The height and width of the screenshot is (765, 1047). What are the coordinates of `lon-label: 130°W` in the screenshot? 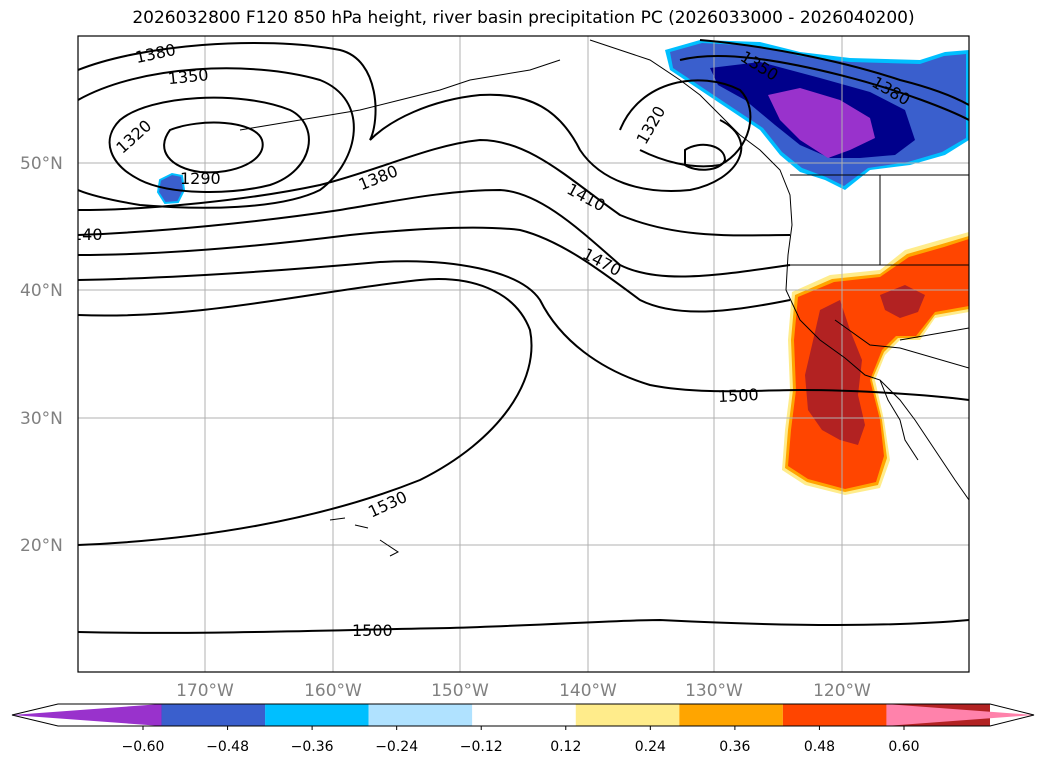 It's located at (714, 691).